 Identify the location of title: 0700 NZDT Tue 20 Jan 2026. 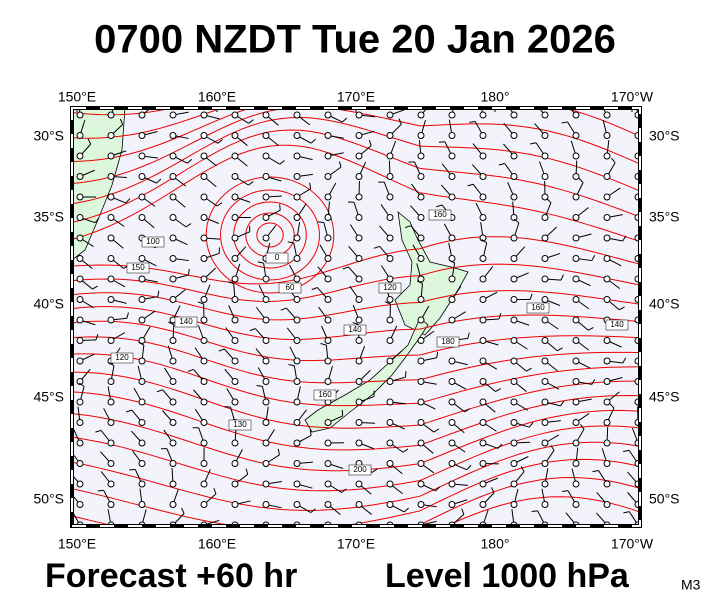
(355, 40).